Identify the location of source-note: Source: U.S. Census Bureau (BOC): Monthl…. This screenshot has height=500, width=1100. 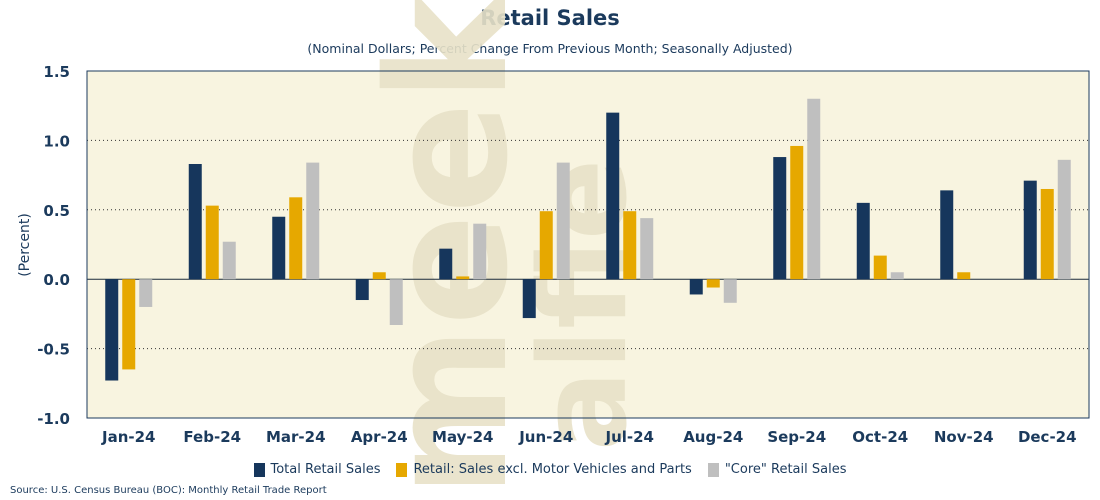
(168, 490).